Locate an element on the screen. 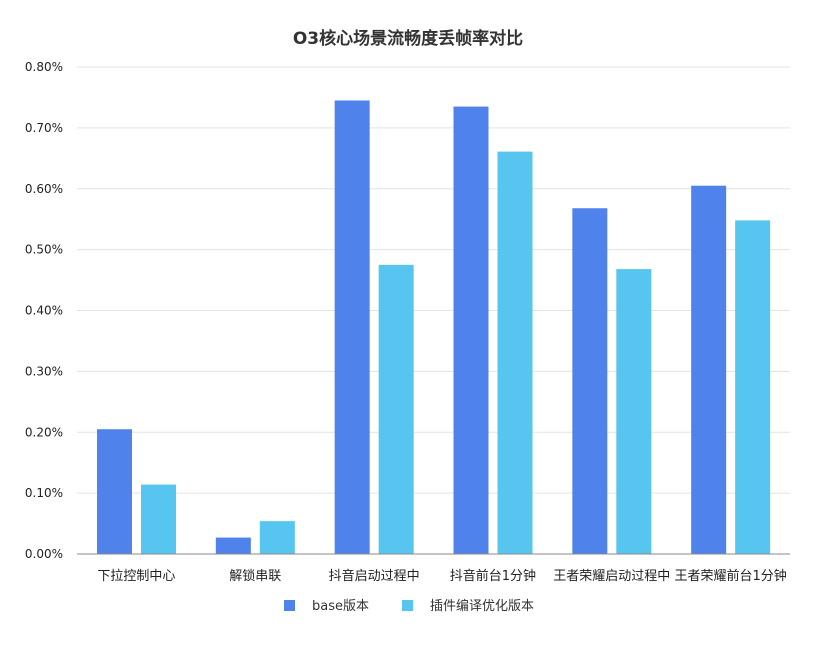  legend: base版本 插件编译优化版本 is located at coordinates (409, 606).